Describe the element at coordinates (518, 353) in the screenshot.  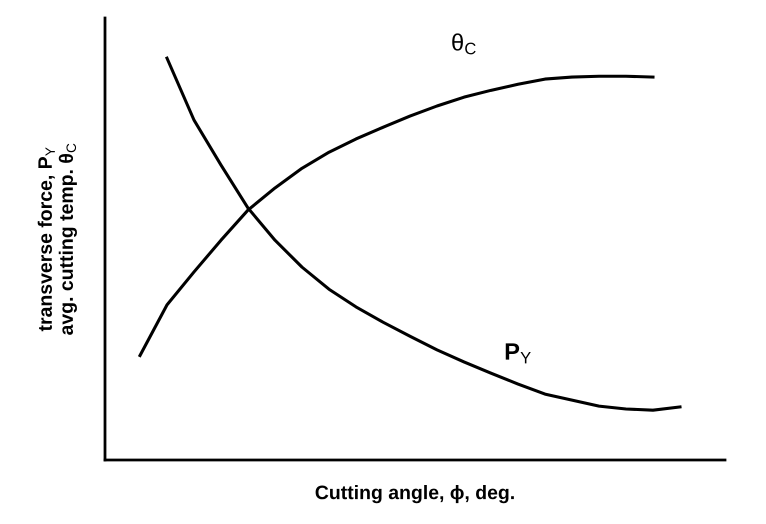
I see `series-label: P$_{Y}$` at that location.